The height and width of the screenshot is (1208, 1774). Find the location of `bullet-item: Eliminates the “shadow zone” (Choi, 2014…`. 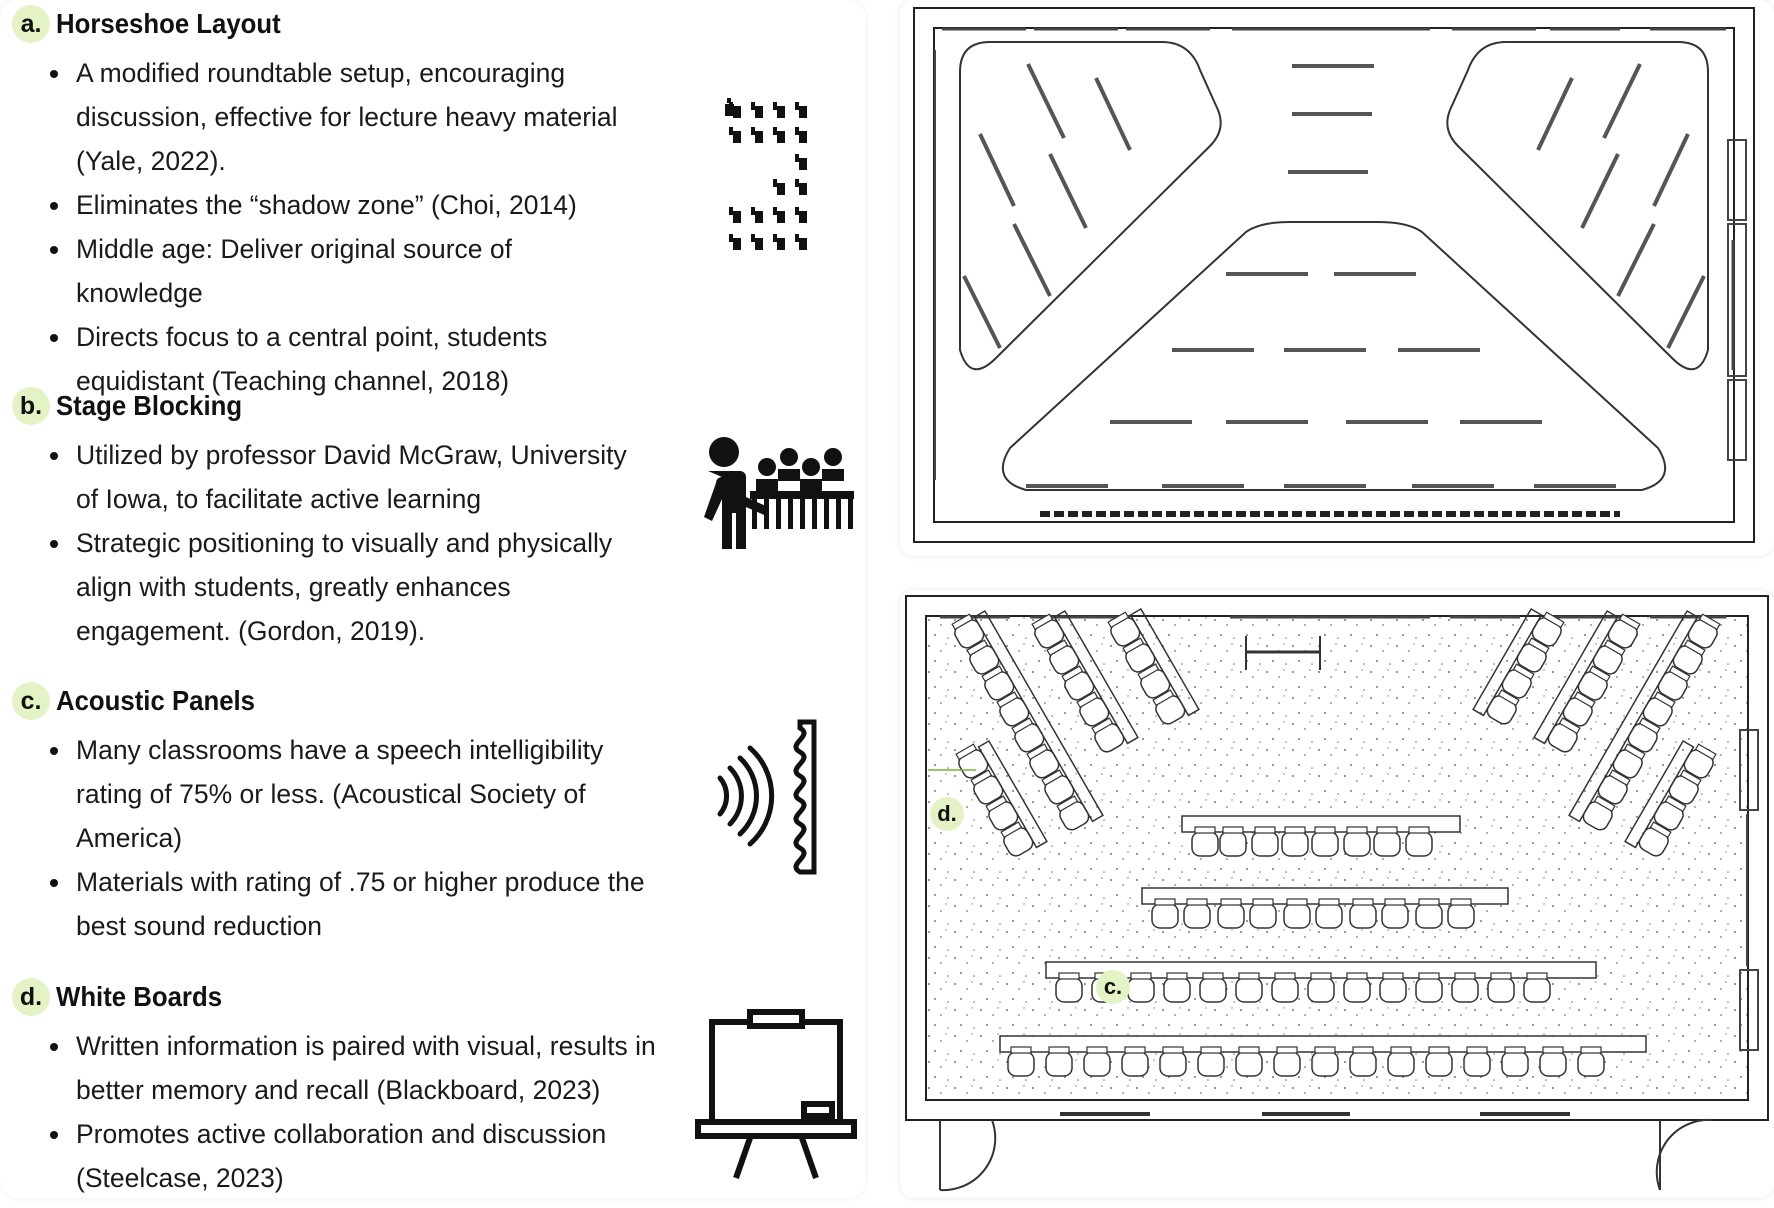

bullet-item: Eliminates the “shadow zone” (Choi, 2014… is located at coordinates (348, 205).